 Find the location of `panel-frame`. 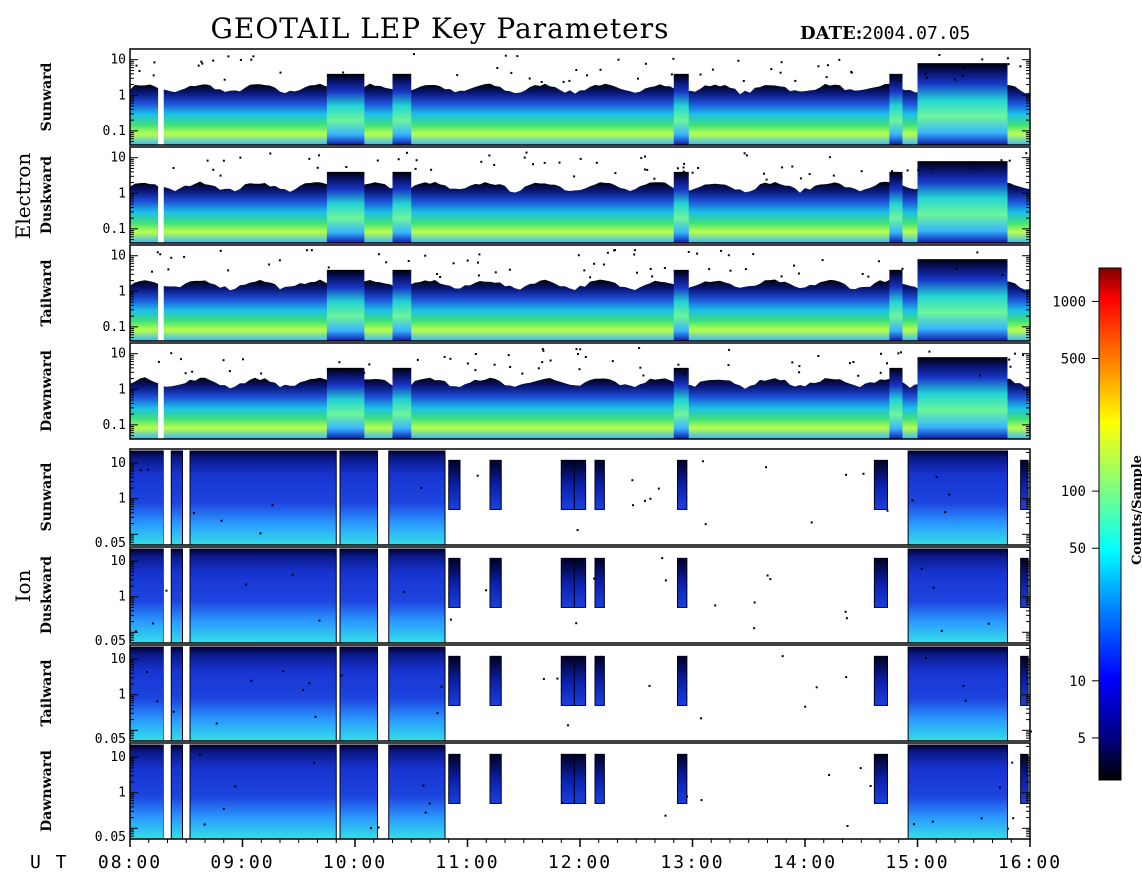

panel-frame is located at coordinates (580, 693).